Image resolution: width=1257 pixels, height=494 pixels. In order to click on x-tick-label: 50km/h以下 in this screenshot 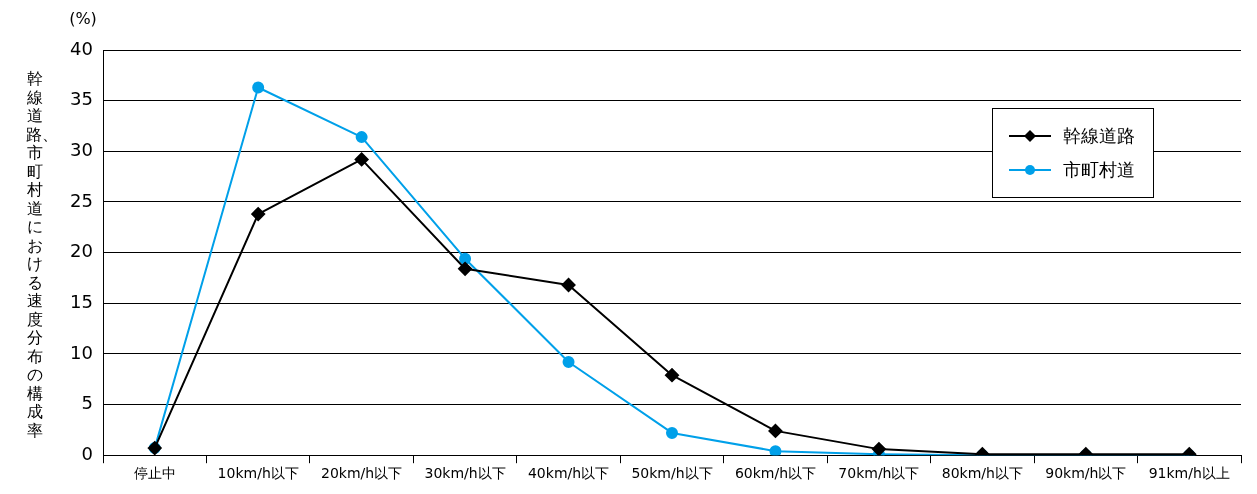, I will do `click(672, 473)`.